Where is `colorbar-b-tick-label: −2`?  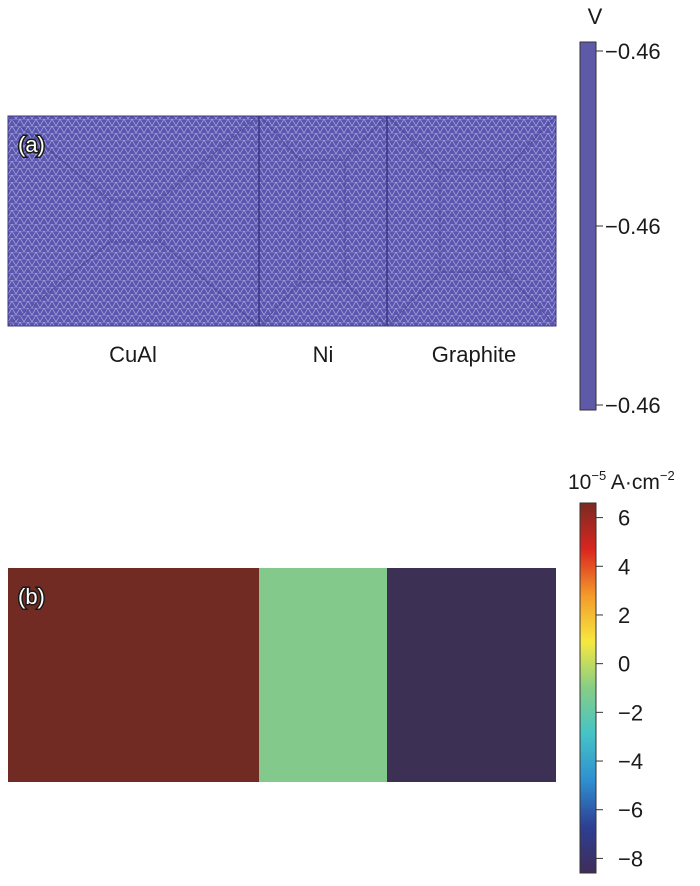
colorbar-b-tick-label: −2 is located at coordinates (630, 712).